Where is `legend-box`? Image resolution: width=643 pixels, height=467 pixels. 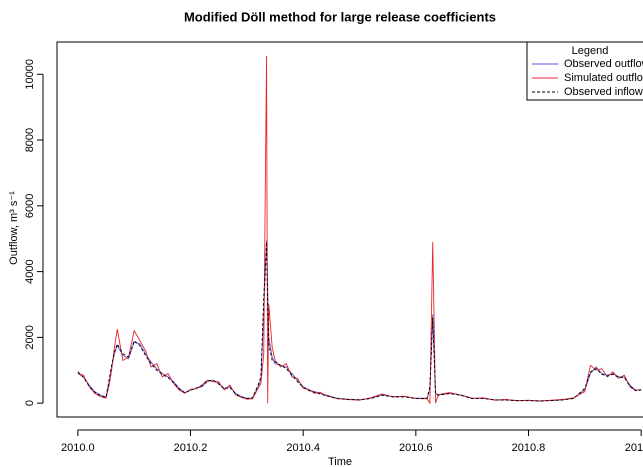 legend-box is located at coordinates (584, 71).